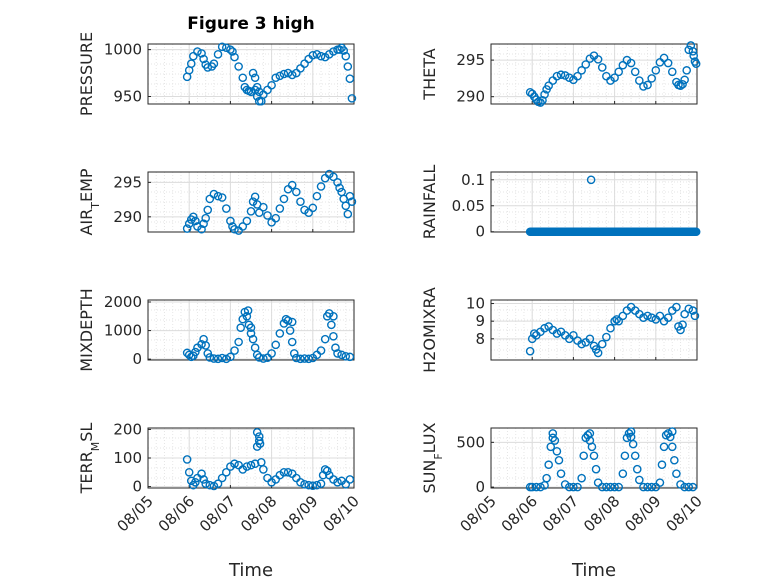 The width and height of the screenshot is (778, 583). I want to click on x-tick-label: 08/08, so click(258, 513).